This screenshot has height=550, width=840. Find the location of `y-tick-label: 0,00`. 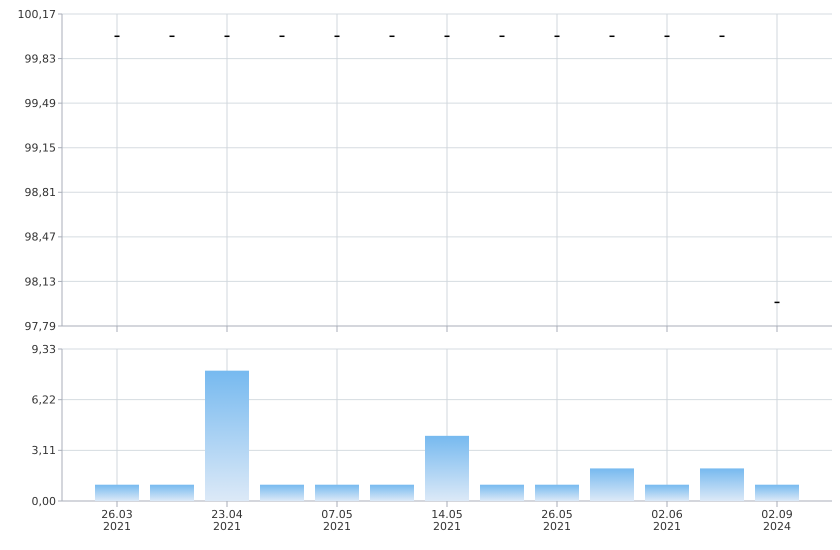

y-tick-label: 0,00 is located at coordinates (44, 501).